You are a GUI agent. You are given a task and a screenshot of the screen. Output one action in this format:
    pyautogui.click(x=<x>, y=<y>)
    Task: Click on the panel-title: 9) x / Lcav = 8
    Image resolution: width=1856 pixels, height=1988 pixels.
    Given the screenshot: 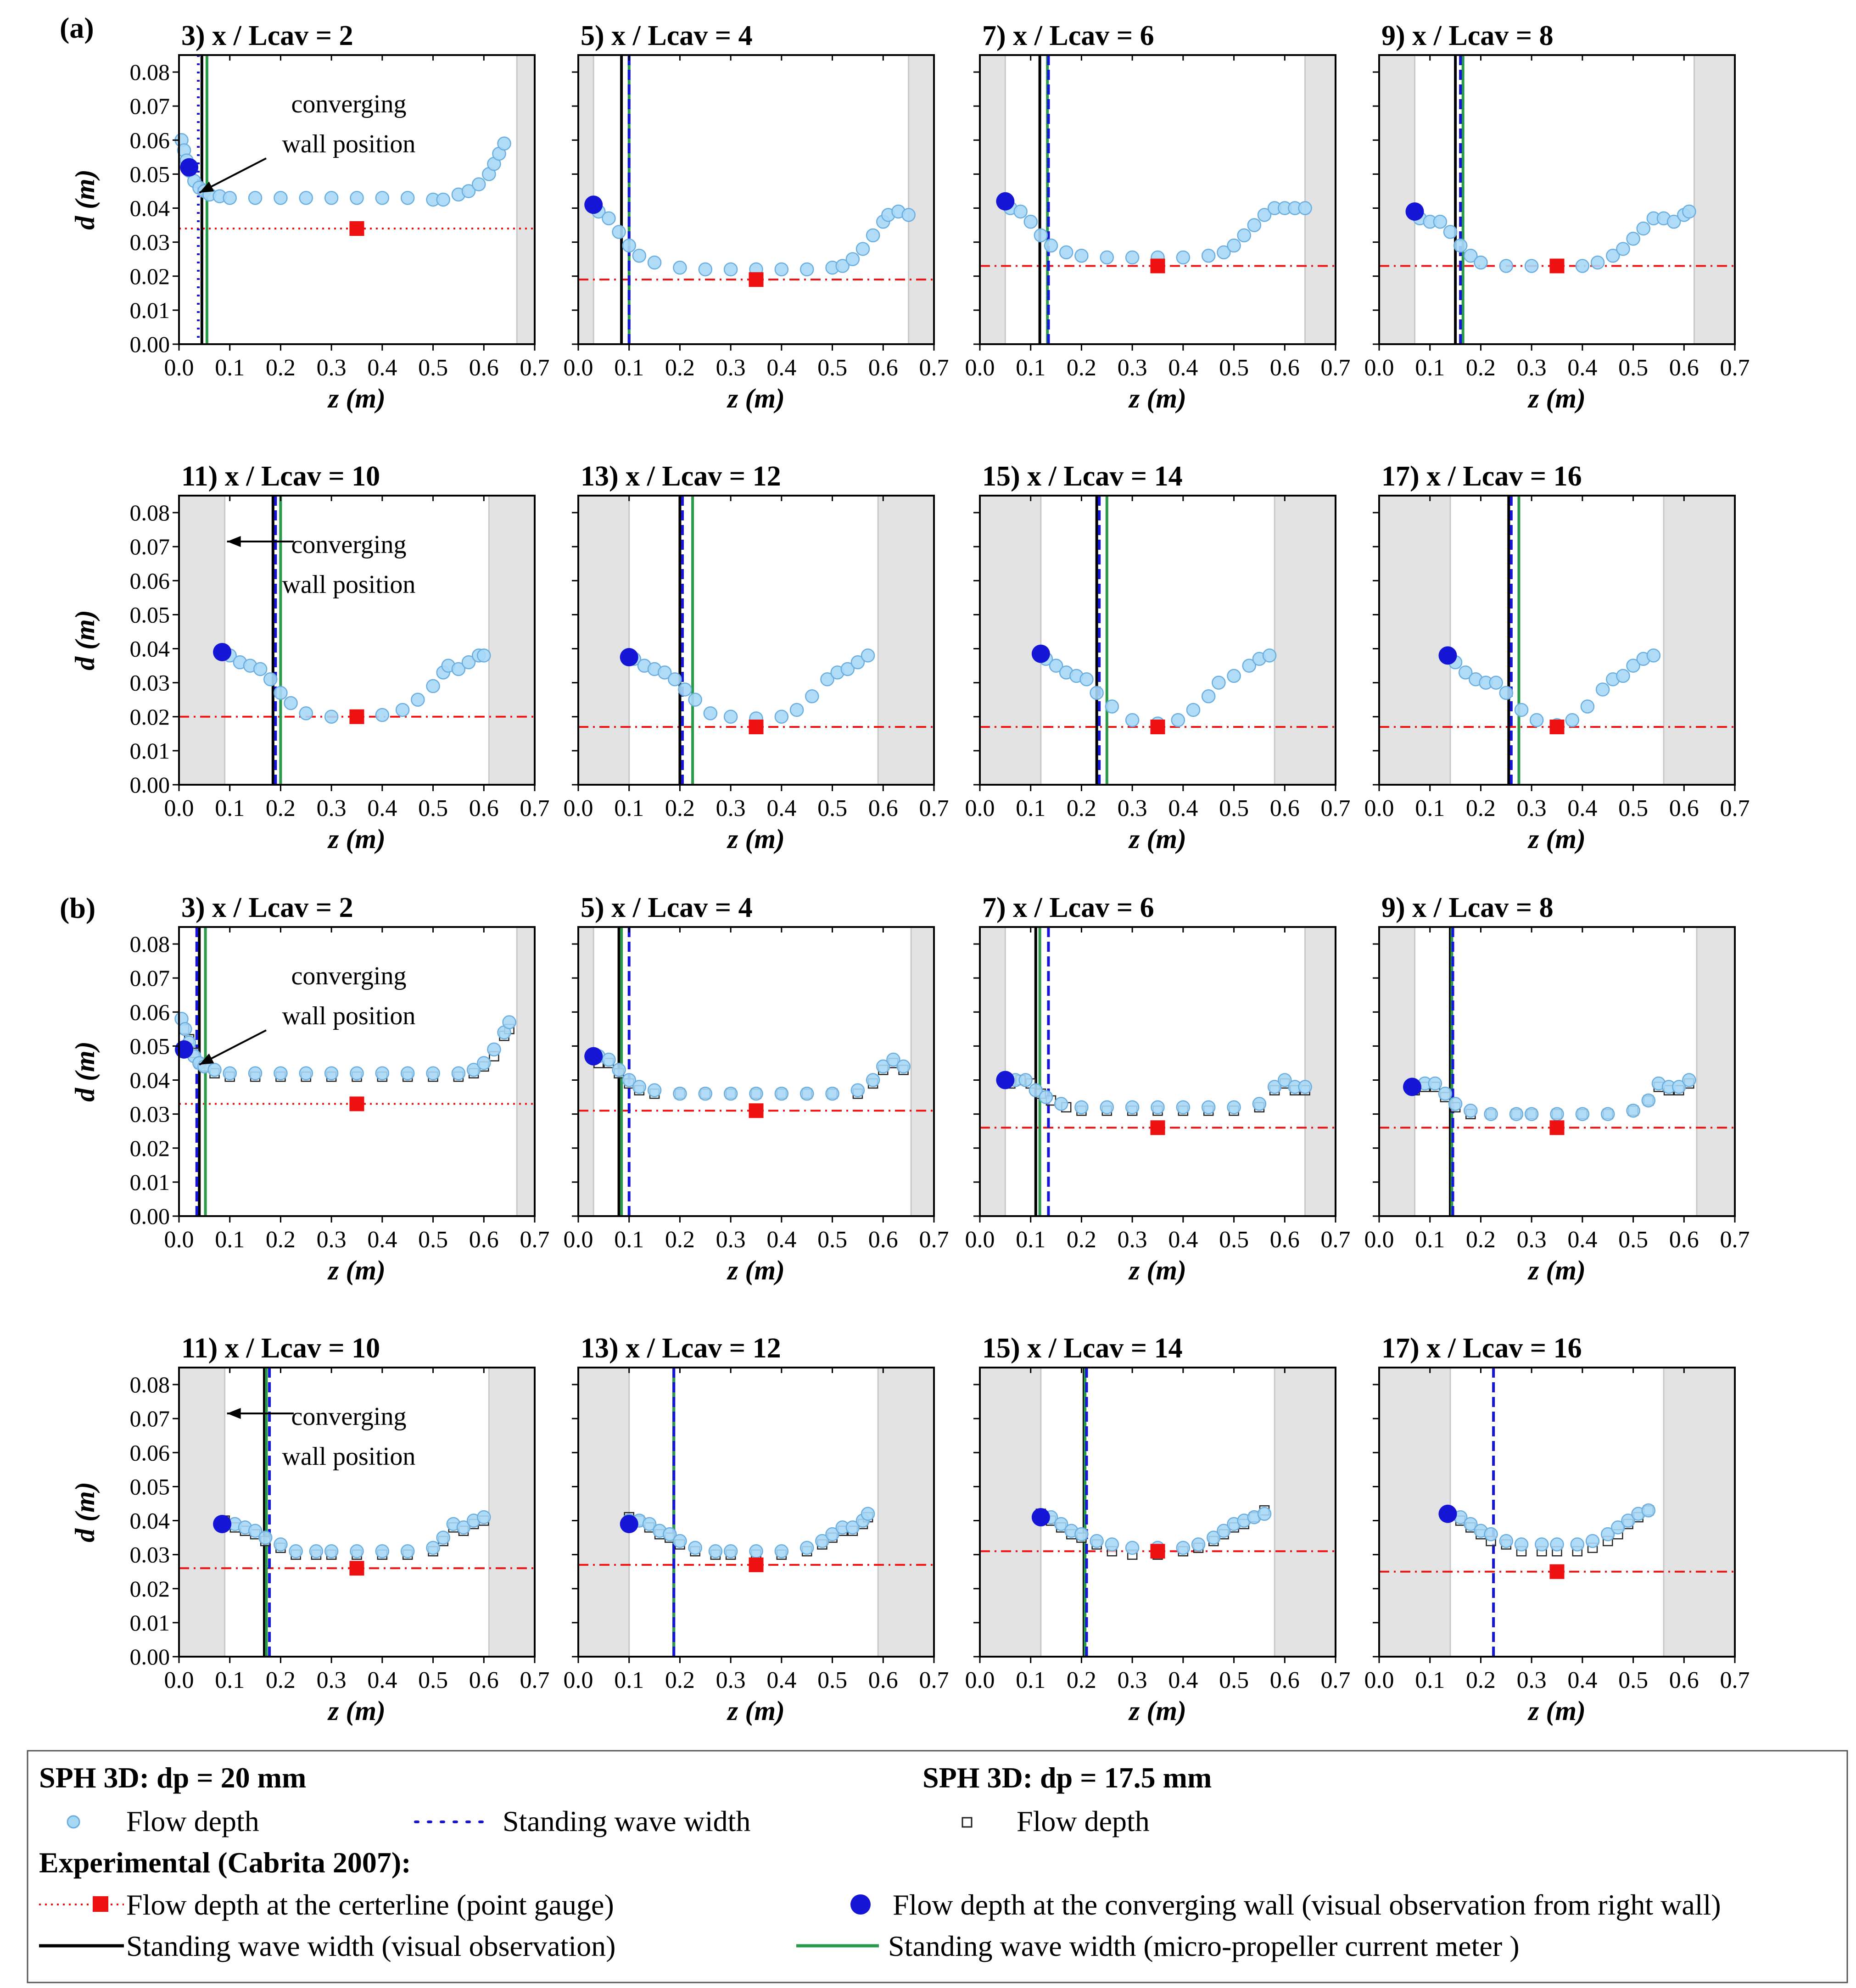 What is the action you would take?
    pyautogui.click(x=1467, y=35)
    